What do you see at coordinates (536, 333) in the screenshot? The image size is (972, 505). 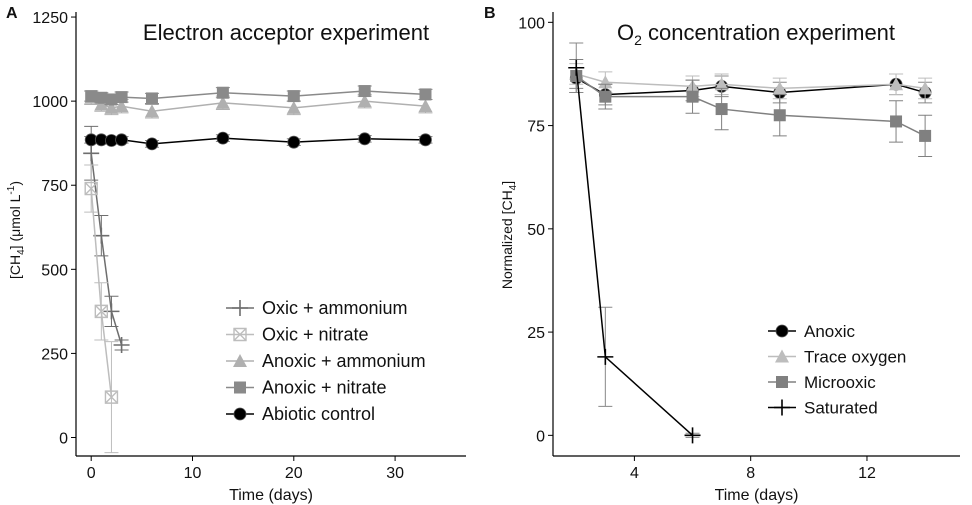 I see `y-tick-label: 25` at bounding box center [536, 333].